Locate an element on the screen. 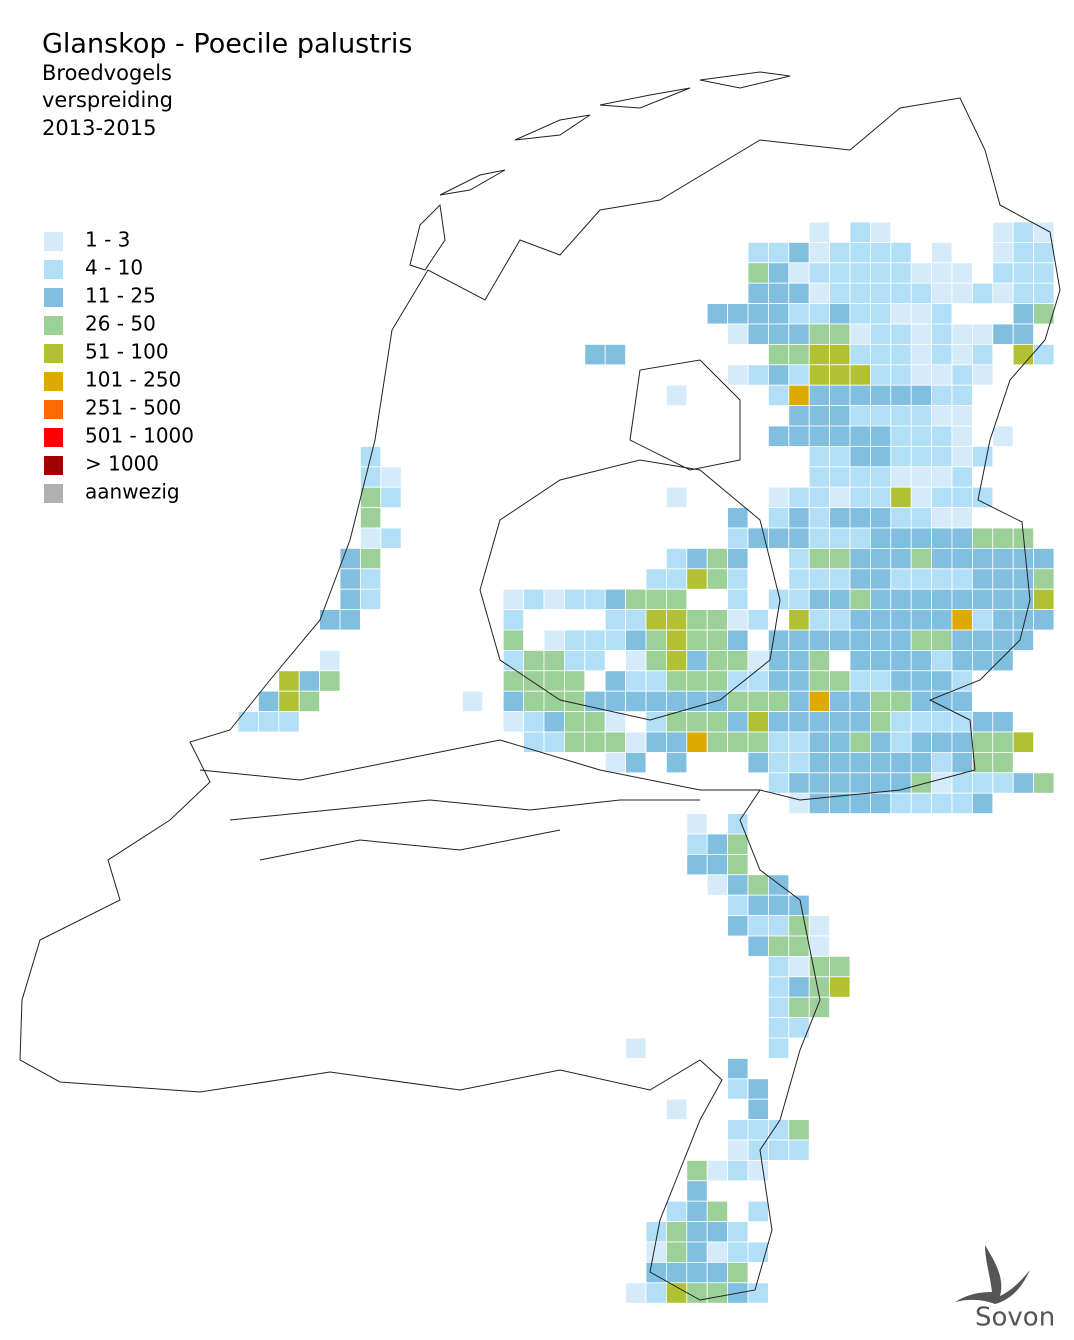 The height and width of the screenshot is (1340, 1074). legend-label: 251 - 500 is located at coordinates (133, 408).